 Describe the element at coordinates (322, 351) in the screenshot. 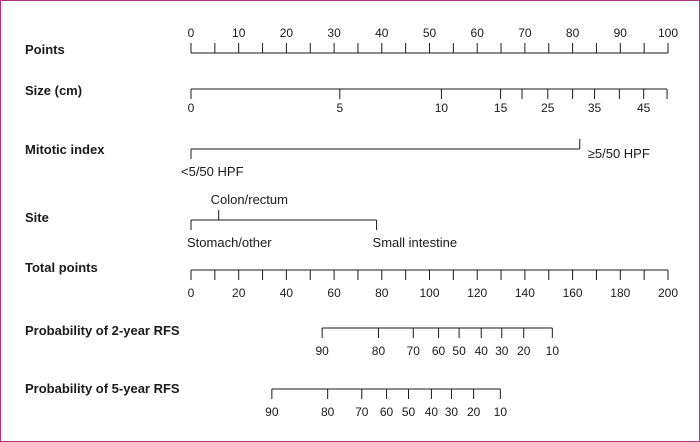

I see `rfs2-tick-label: 90` at that location.